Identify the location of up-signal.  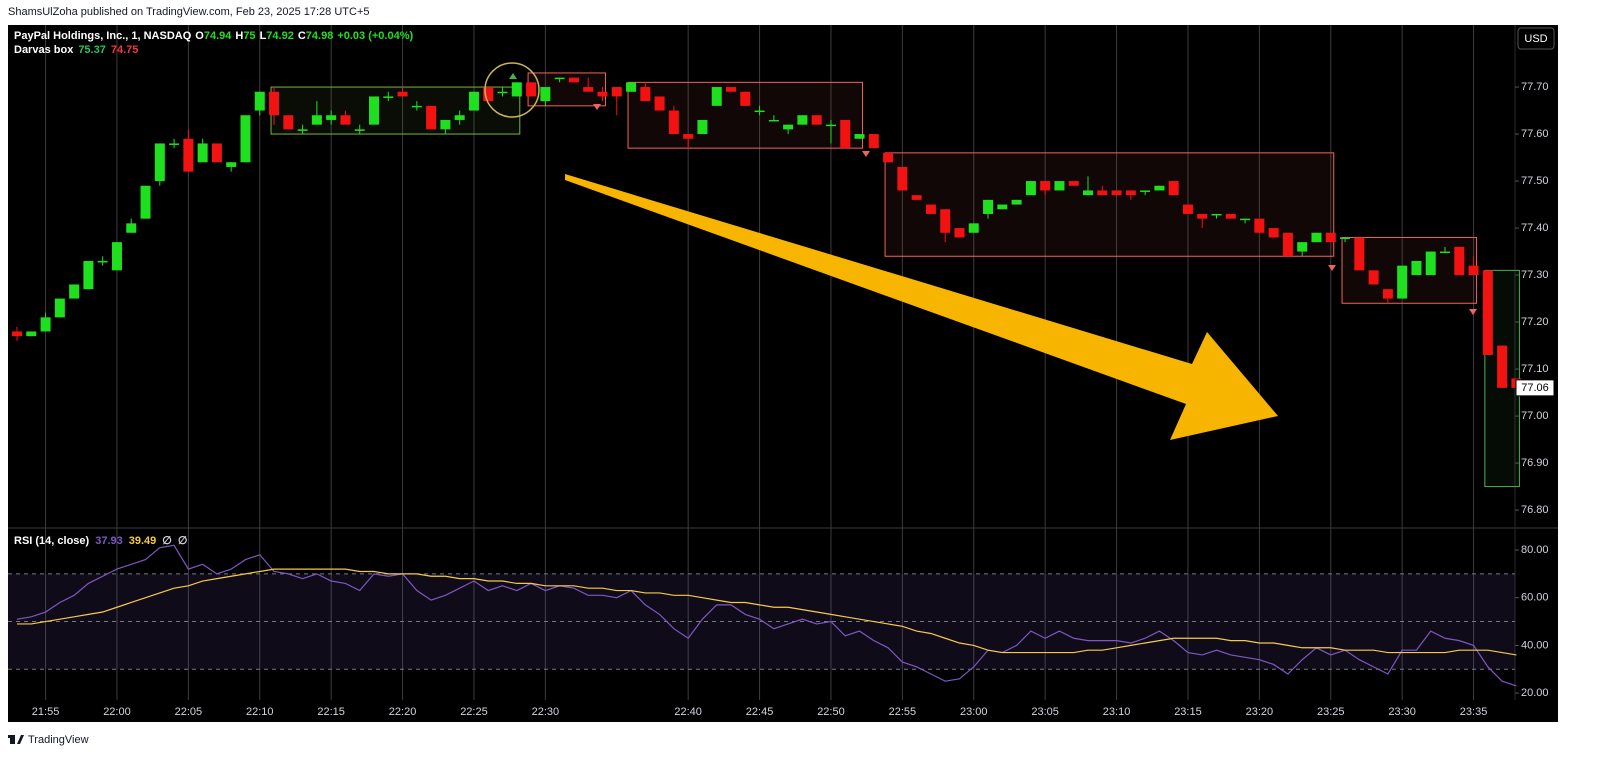
(513, 76).